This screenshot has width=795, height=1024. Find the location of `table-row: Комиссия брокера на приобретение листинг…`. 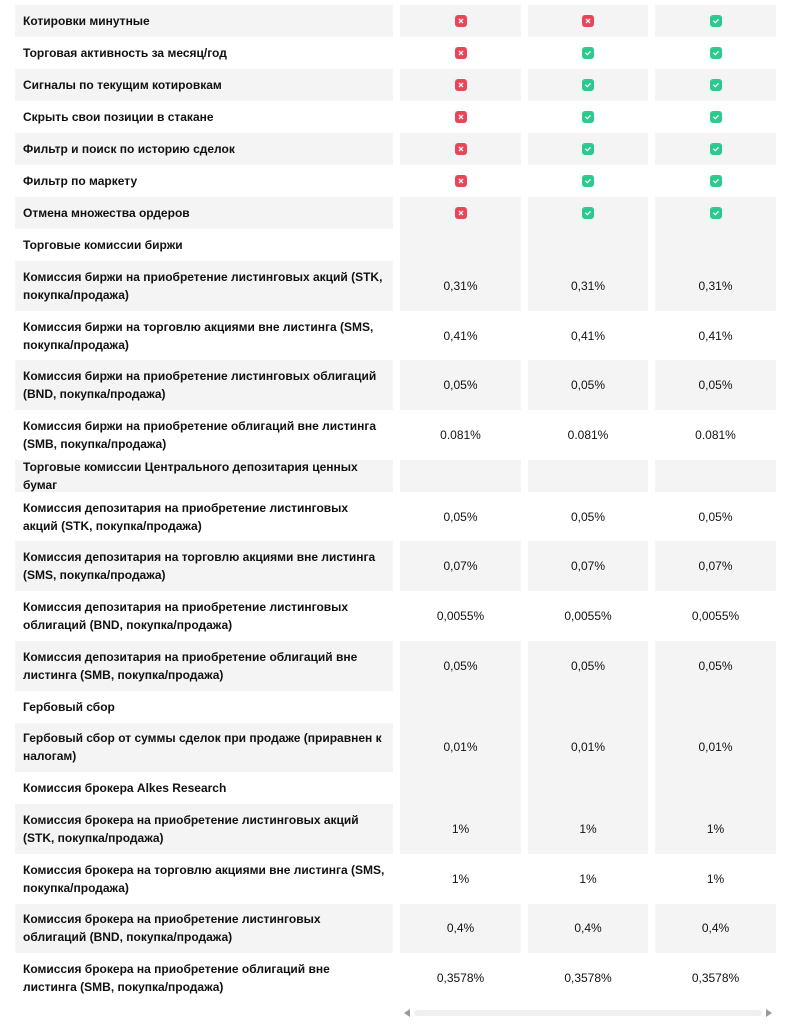

table-row: Комиссия брокера на приобретение листинг… is located at coordinates (395, 928).